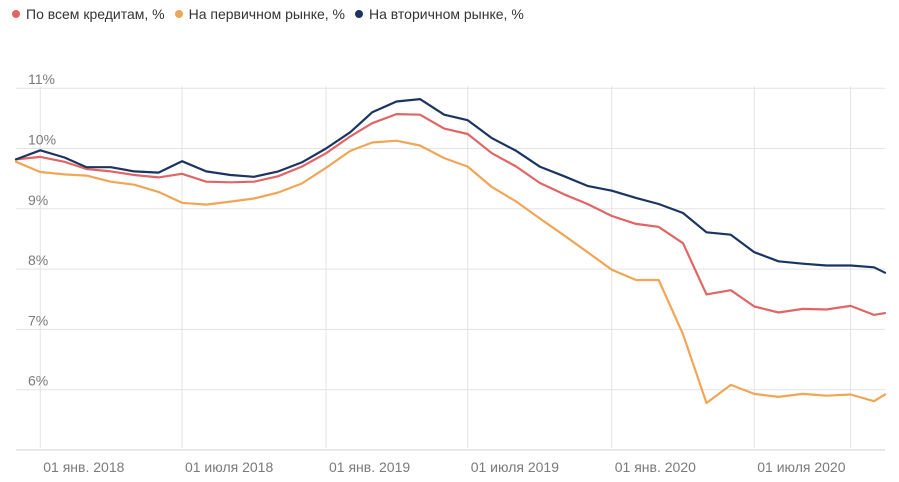 This screenshot has height=482, width=899. Describe the element at coordinates (95, 14) in the screenshot. I see `legend-label-all-loans: По всем кредитам, %` at that location.